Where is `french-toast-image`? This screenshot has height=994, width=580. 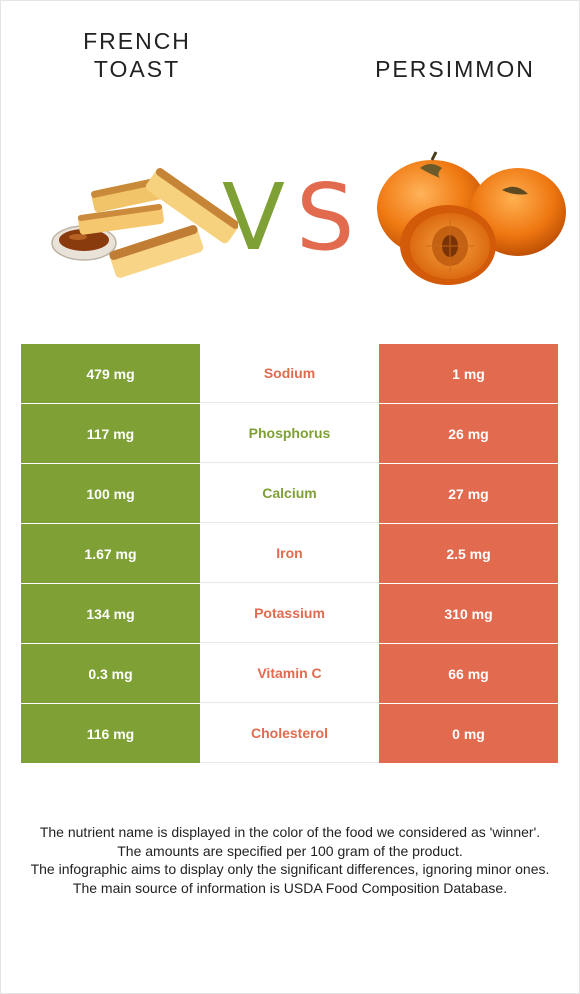
french-toast-image is located at coordinates (144, 223).